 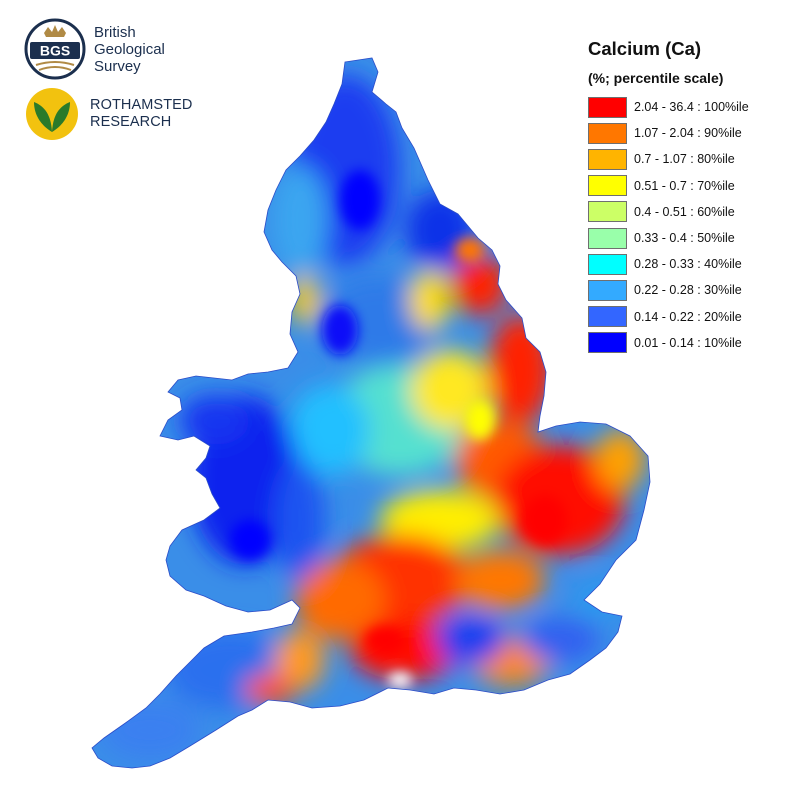 I want to click on legend-label: 1.07 - 2.04 : 90%ile, so click(x=688, y=133).